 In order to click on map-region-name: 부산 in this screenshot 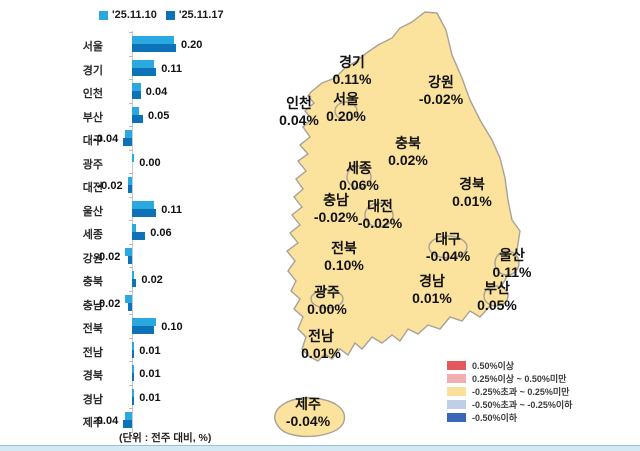, I will do `click(497, 288)`.